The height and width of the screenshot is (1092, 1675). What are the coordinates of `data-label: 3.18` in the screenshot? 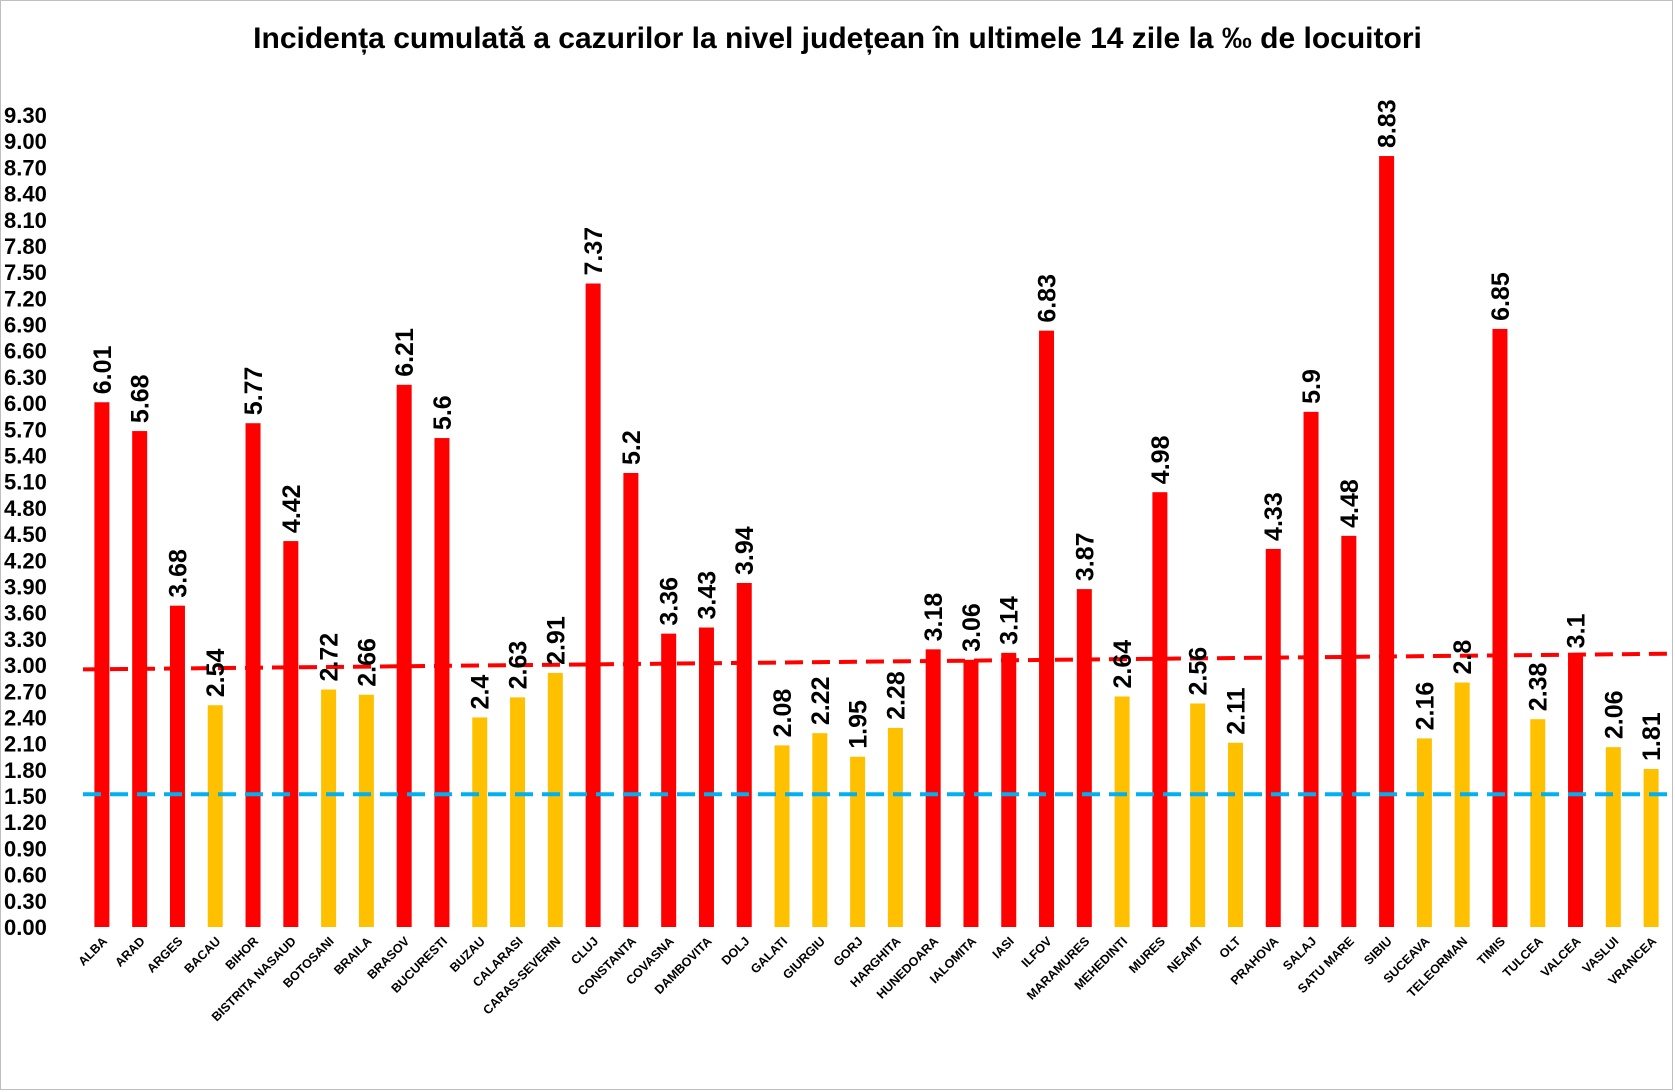 It's located at (934, 617).